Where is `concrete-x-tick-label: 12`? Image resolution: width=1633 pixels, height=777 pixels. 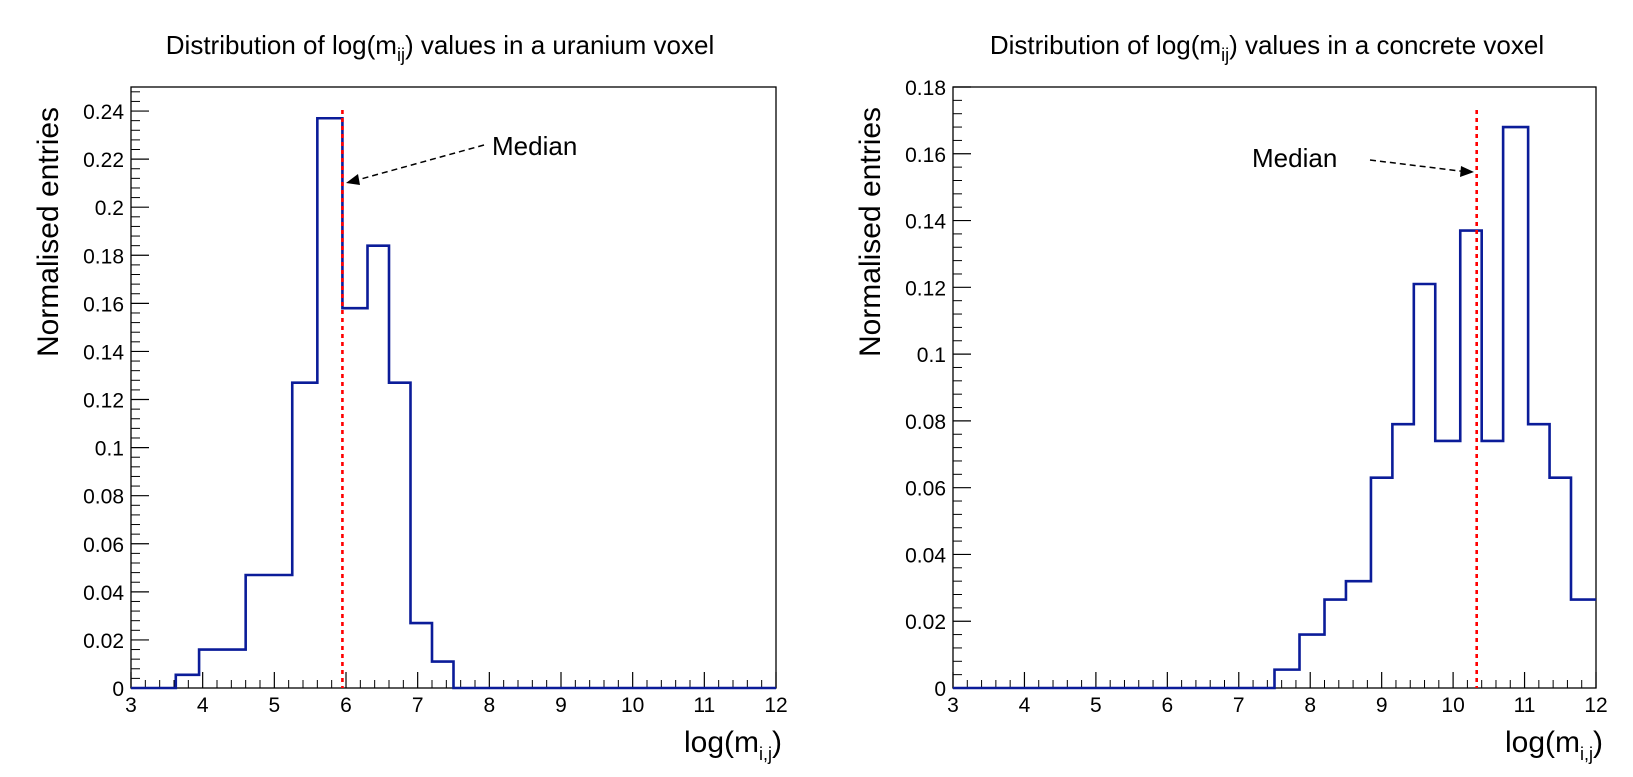
concrete-x-tick-label: 12 is located at coordinates (1595, 705).